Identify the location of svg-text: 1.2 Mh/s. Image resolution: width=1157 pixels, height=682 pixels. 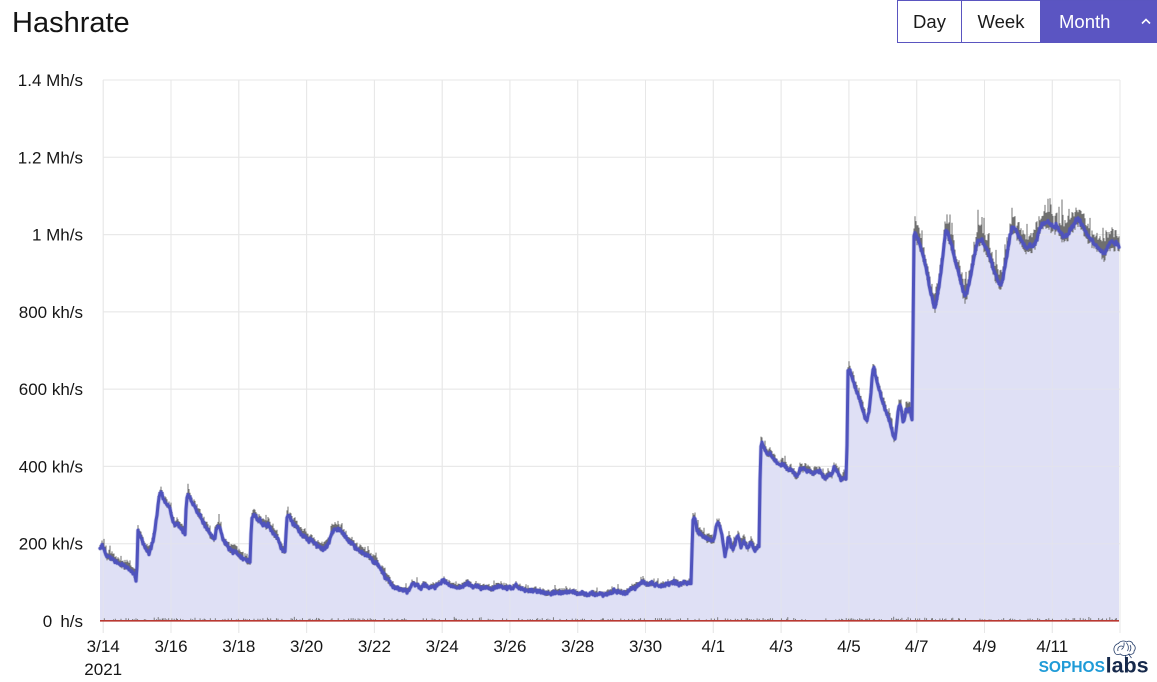
(50, 157).